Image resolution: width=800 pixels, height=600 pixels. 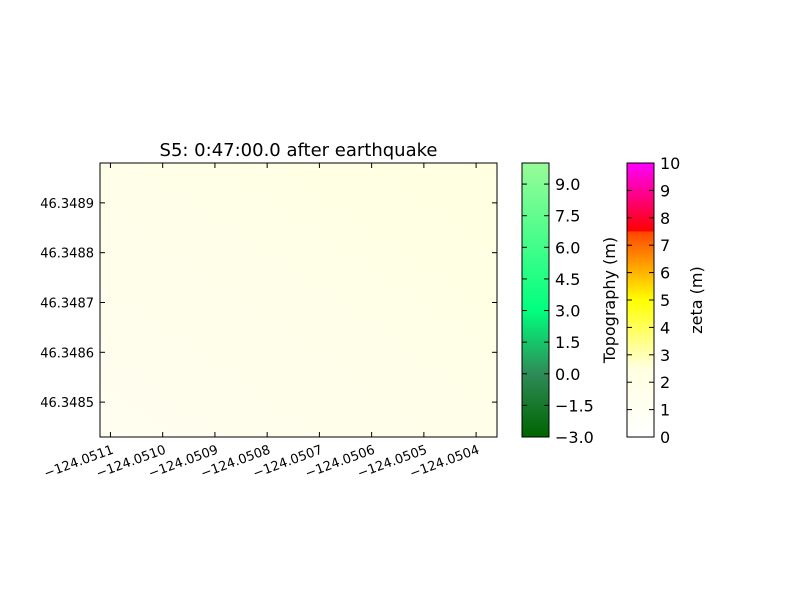 What do you see at coordinates (567, 216) in the screenshot?
I see `topography-colorbar-tick-label: 7.5` at bounding box center [567, 216].